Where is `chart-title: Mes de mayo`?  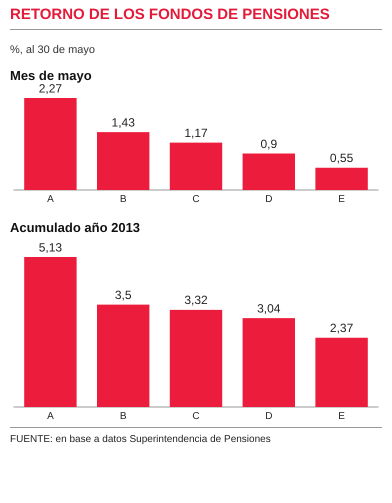 chart-title: Mes de mayo is located at coordinates (51, 75).